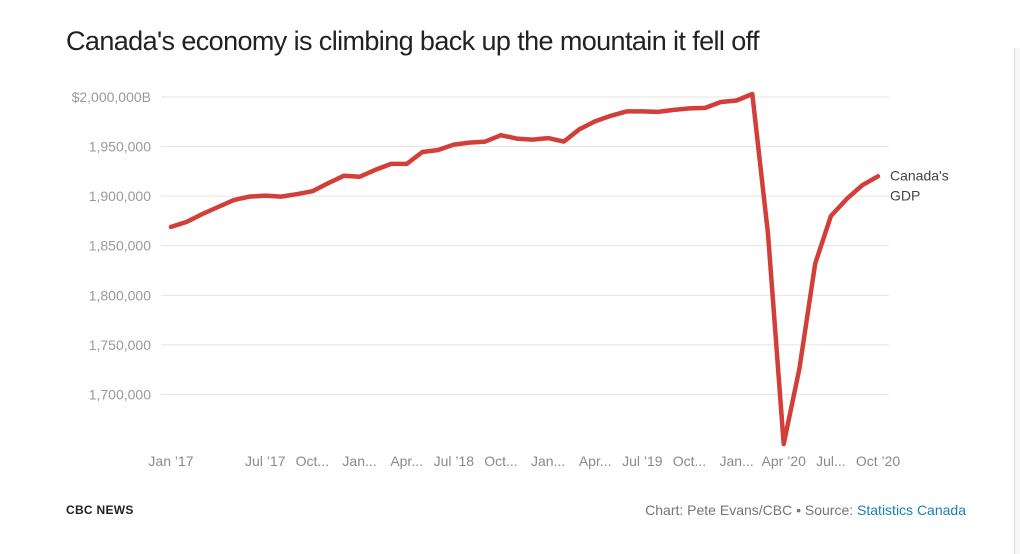 The image size is (1020, 554). I want to click on scrollbar-track, so click(1017, 301).